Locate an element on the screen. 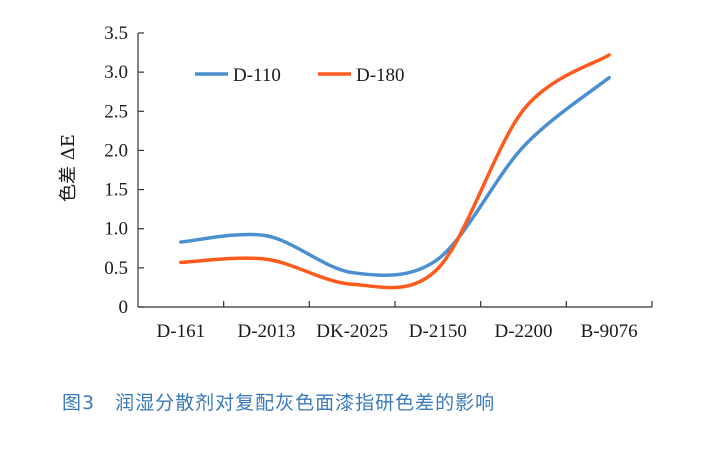  legend-label: D-180 is located at coordinates (380, 75).